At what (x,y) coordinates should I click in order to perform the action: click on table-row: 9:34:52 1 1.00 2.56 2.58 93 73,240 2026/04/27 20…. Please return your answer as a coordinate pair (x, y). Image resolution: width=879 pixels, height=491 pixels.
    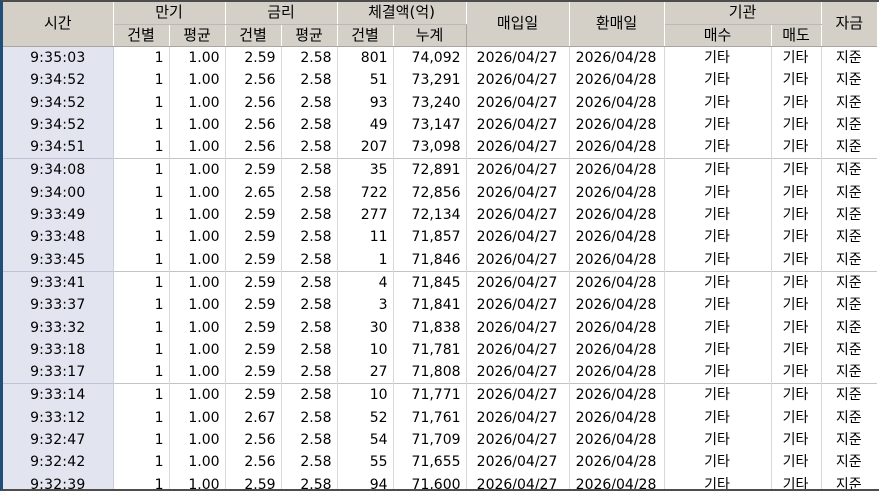
    Looking at the image, I should click on (440, 102).